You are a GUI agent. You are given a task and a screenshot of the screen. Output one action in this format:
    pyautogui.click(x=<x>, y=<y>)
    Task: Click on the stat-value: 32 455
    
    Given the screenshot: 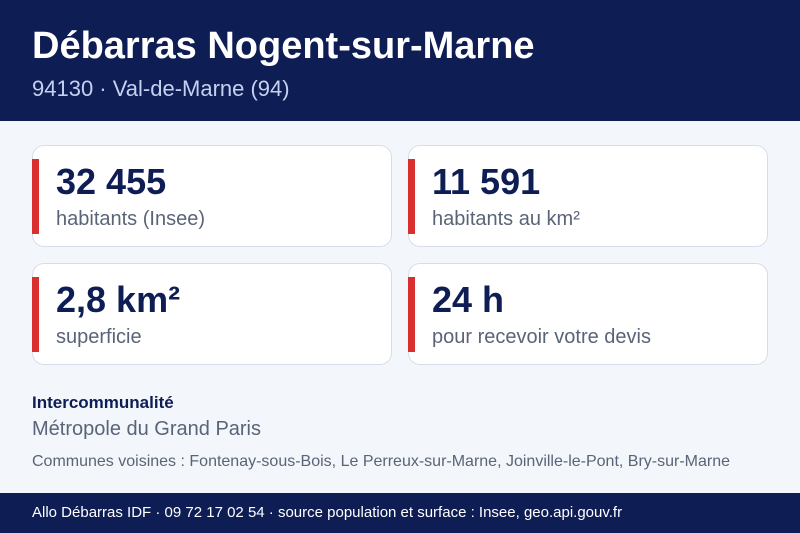 What is the action you would take?
    pyautogui.click(x=111, y=181)
    